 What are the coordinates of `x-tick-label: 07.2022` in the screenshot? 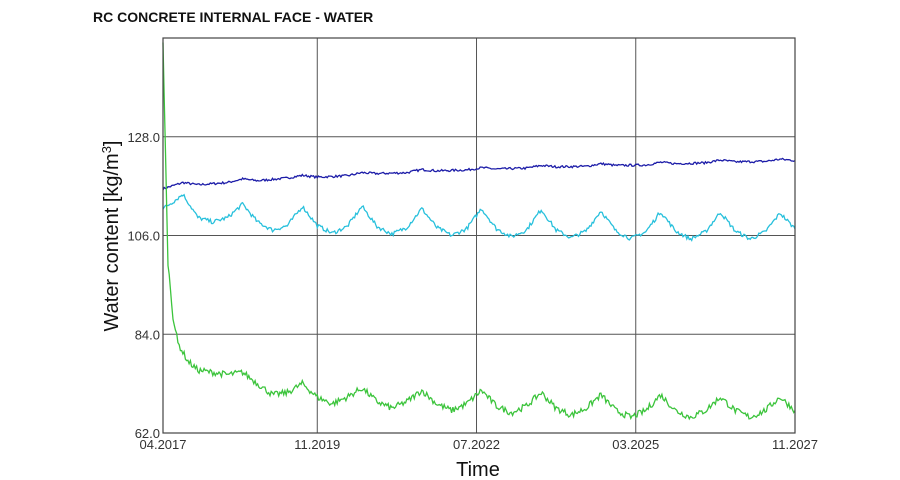 It's located at (476, 444).